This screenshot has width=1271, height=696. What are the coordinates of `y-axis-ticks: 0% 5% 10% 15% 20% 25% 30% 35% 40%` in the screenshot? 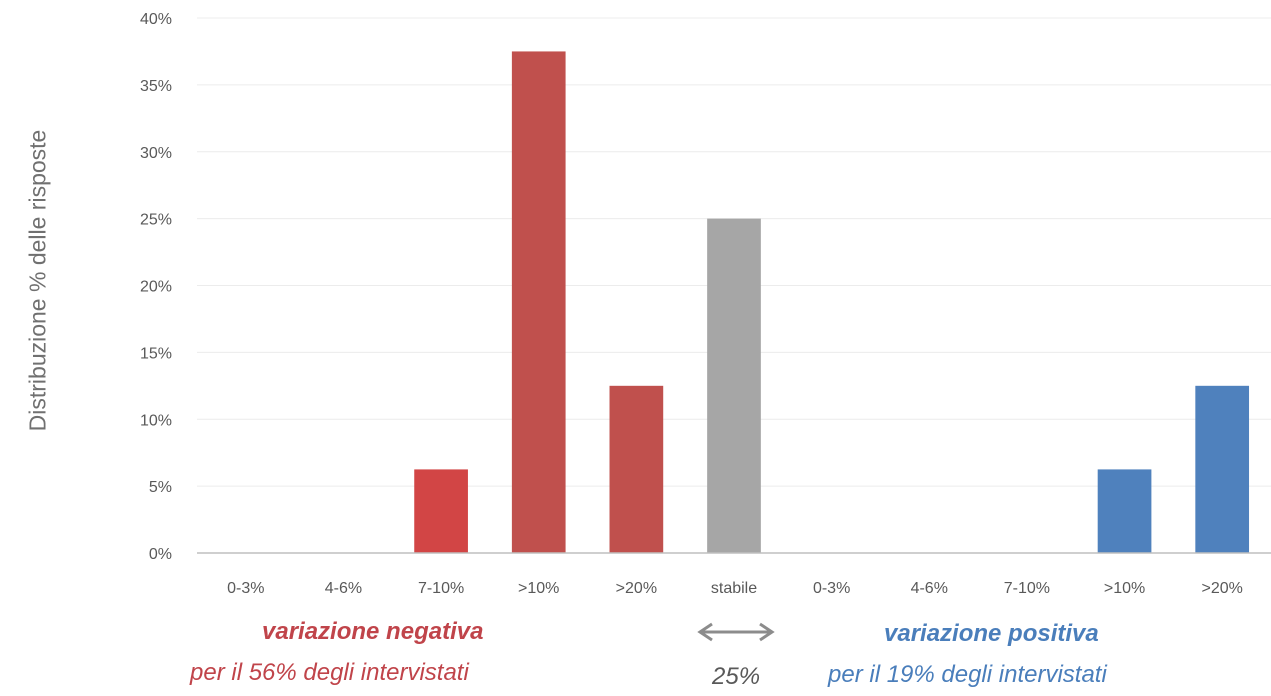 It's located at (156, 287).